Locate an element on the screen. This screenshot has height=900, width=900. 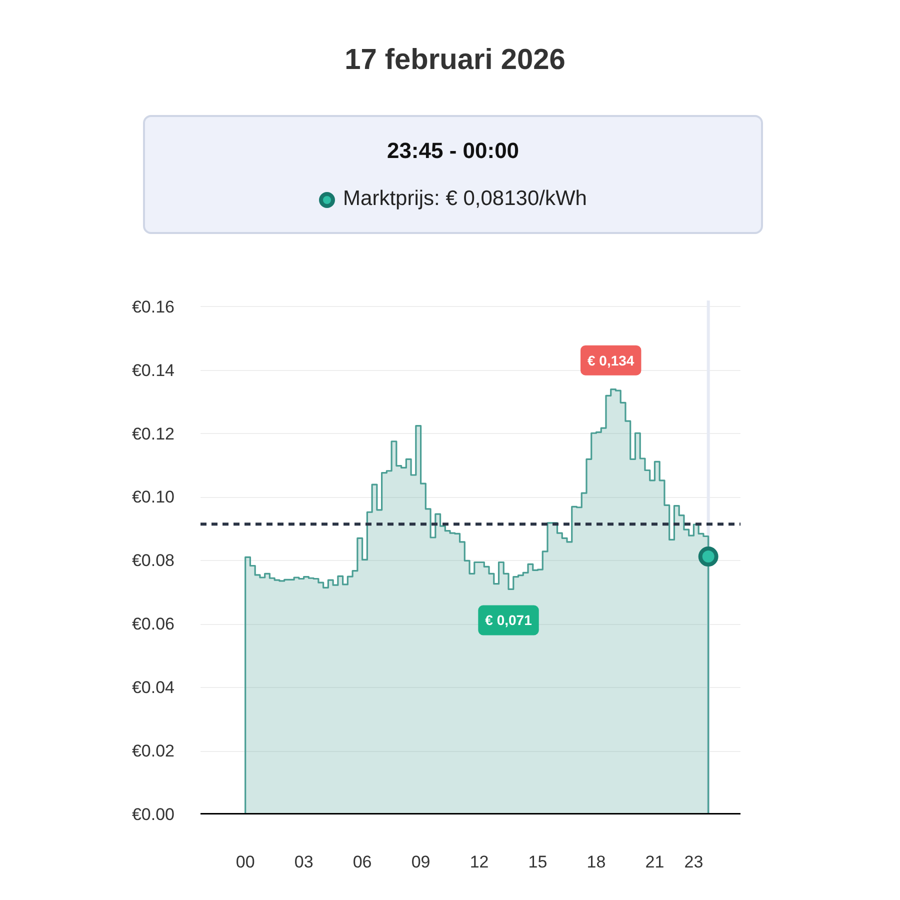
y-tick-label: €0.02 is located at coordinates (153, 751).